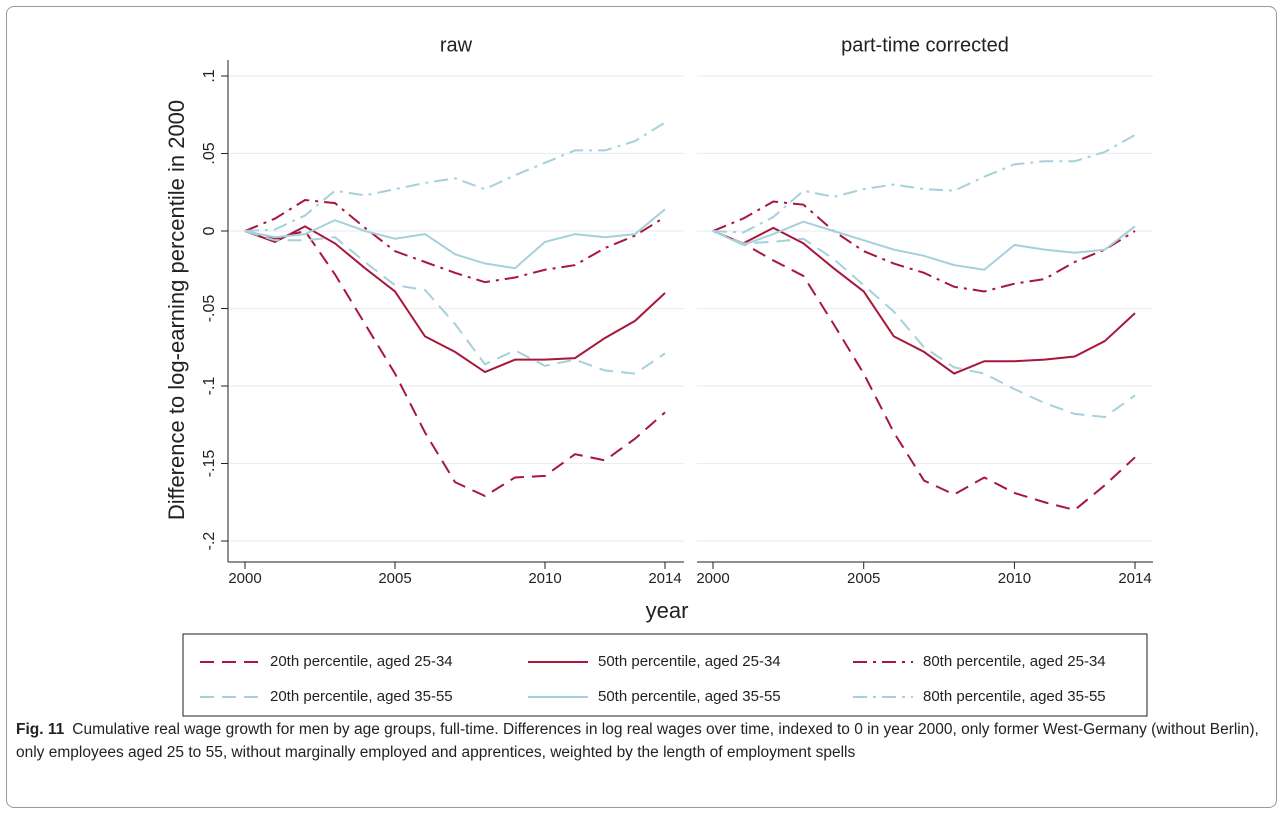 This screenshot has width=1285, height=816. What do you see at coordinates (209, 541) in the screenshot?
I see `y-tick-label: -.2` at bounding box center [209, 541].